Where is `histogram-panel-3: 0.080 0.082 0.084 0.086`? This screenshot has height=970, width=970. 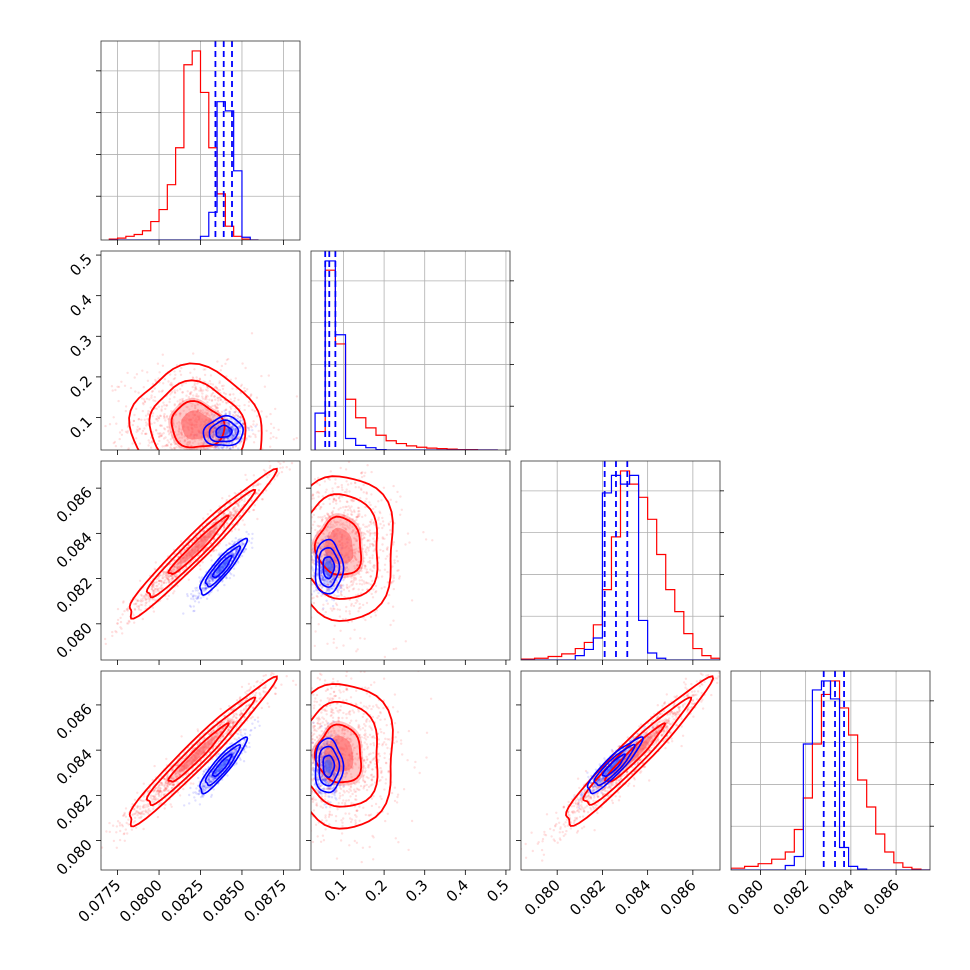 histogram-panel-3: 0.080 0.082 0.084 0.086 is located at coordinates (829, 794).